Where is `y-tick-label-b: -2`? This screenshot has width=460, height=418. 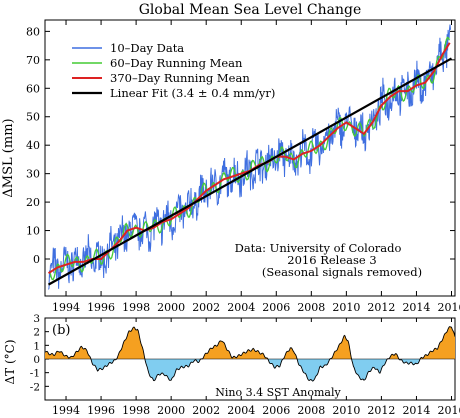
y-tick-label-b: -2 is located at coordinates (35, 387).